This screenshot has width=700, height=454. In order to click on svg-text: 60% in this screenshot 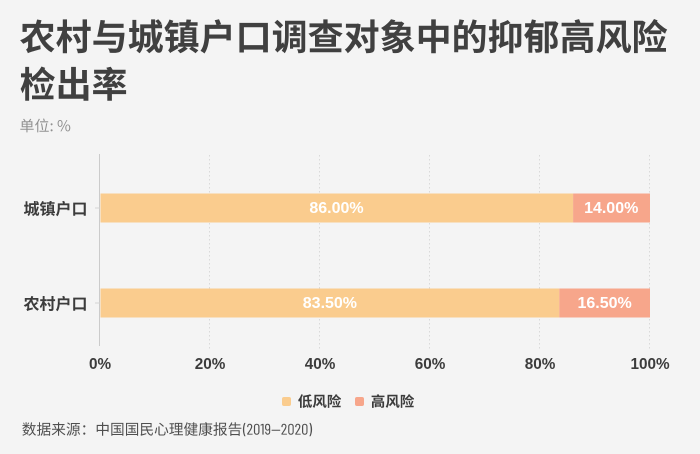, I will do `click(430, 364)`.